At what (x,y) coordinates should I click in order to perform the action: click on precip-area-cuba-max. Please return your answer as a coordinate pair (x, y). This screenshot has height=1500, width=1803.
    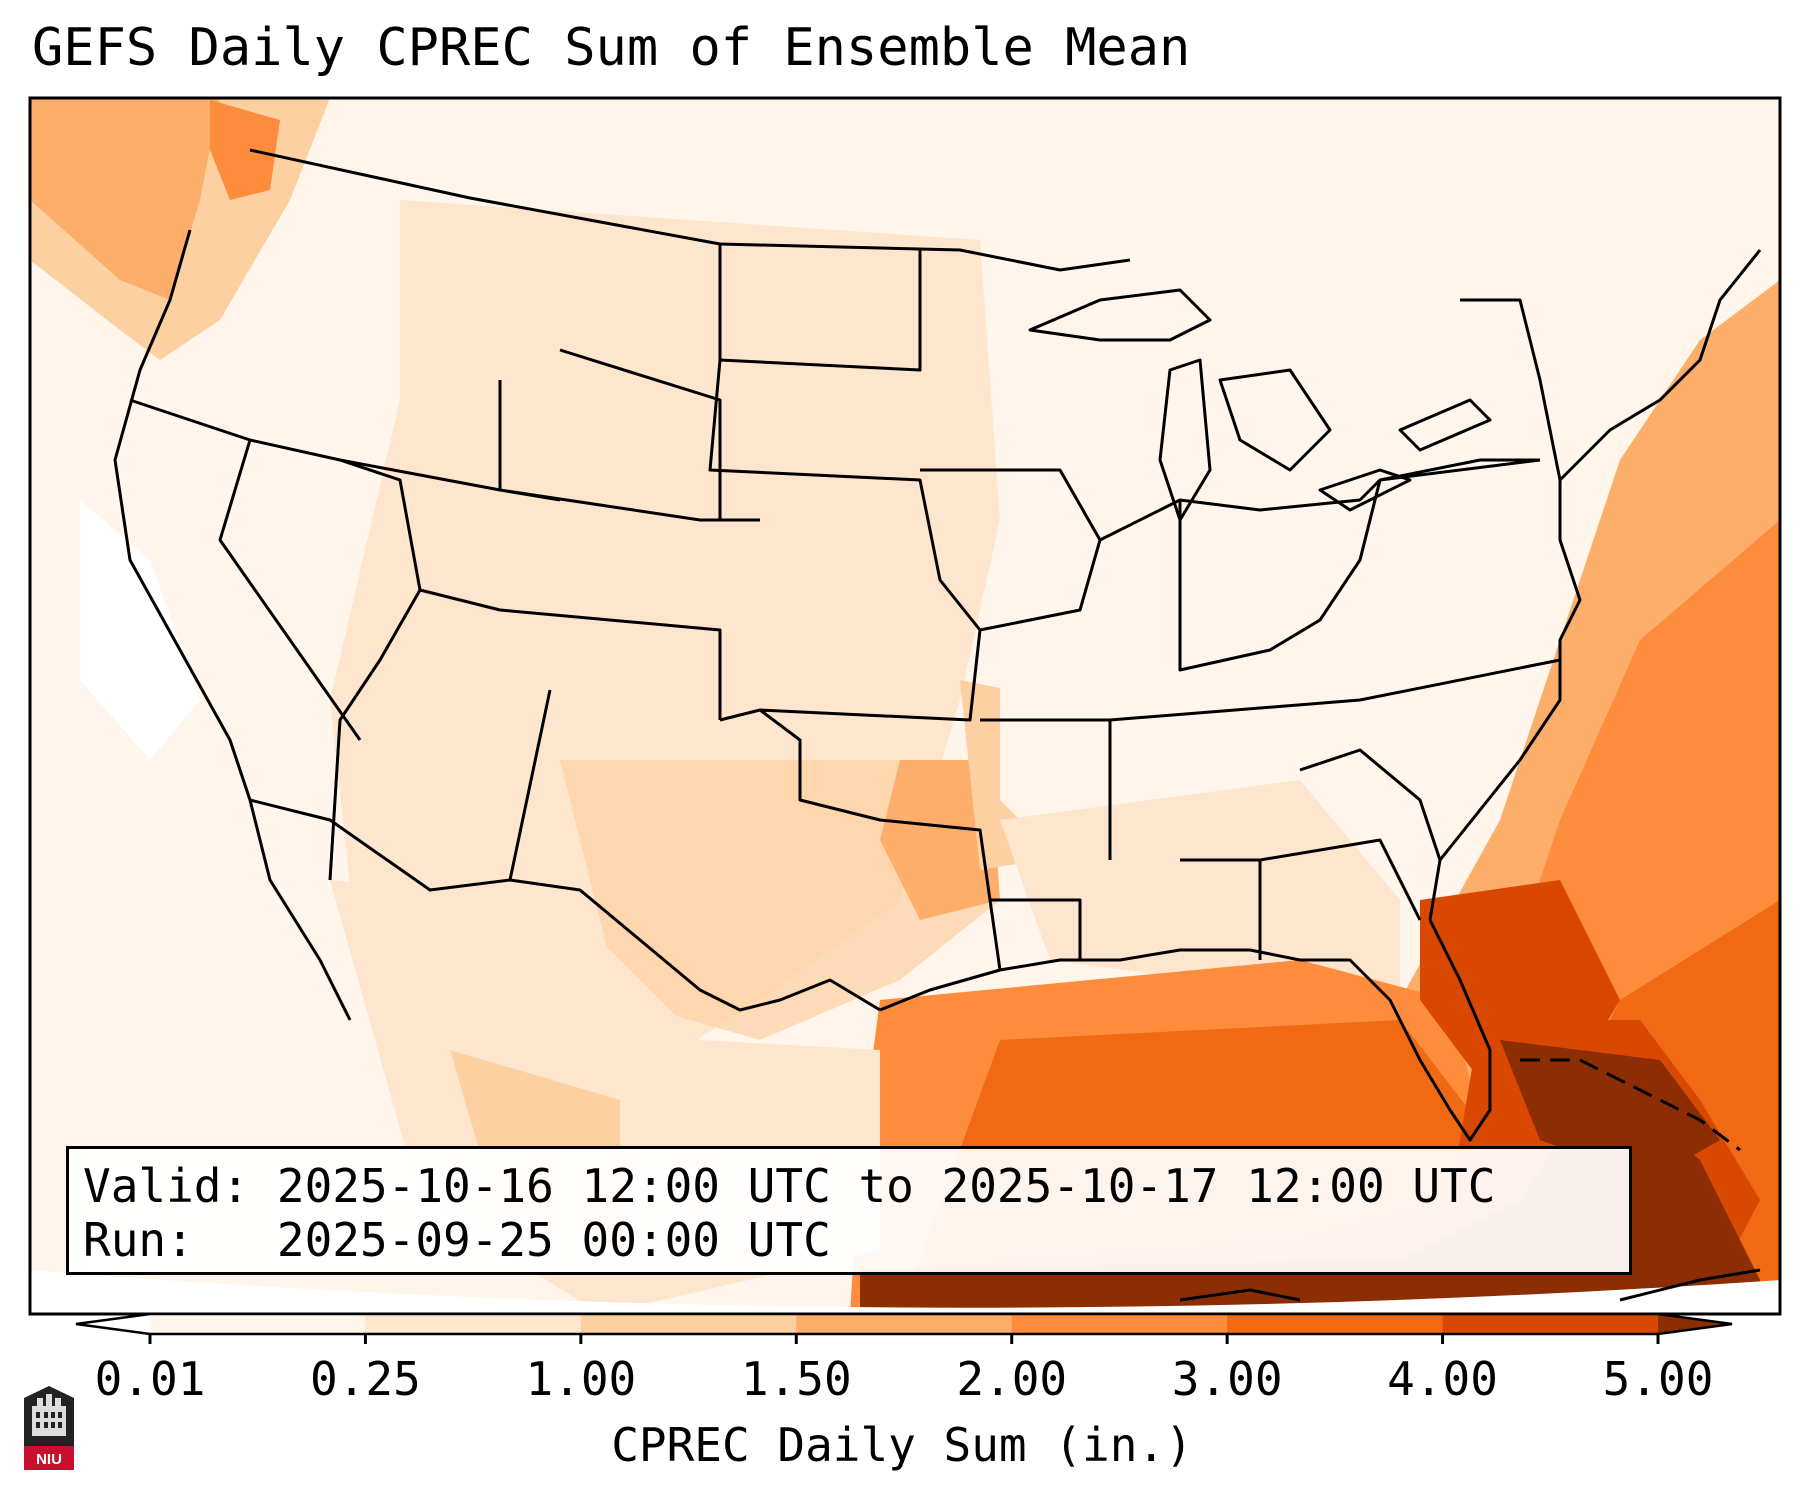
    Looking at the image, I should click on (1610, 1110).